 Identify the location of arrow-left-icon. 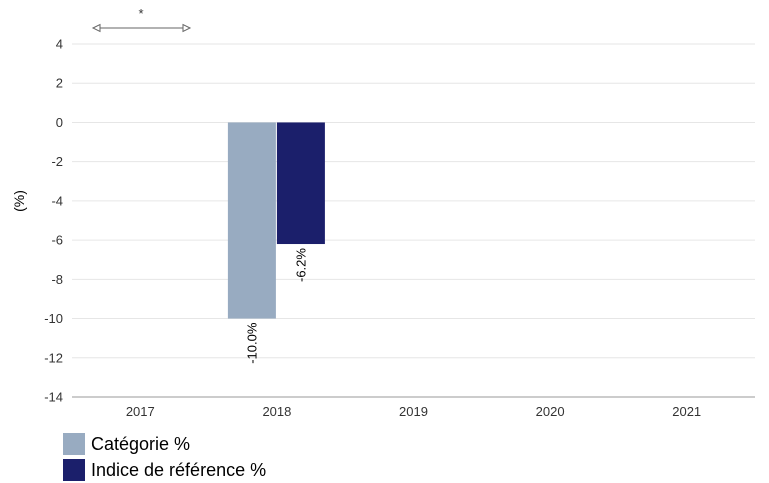
(96, 28).